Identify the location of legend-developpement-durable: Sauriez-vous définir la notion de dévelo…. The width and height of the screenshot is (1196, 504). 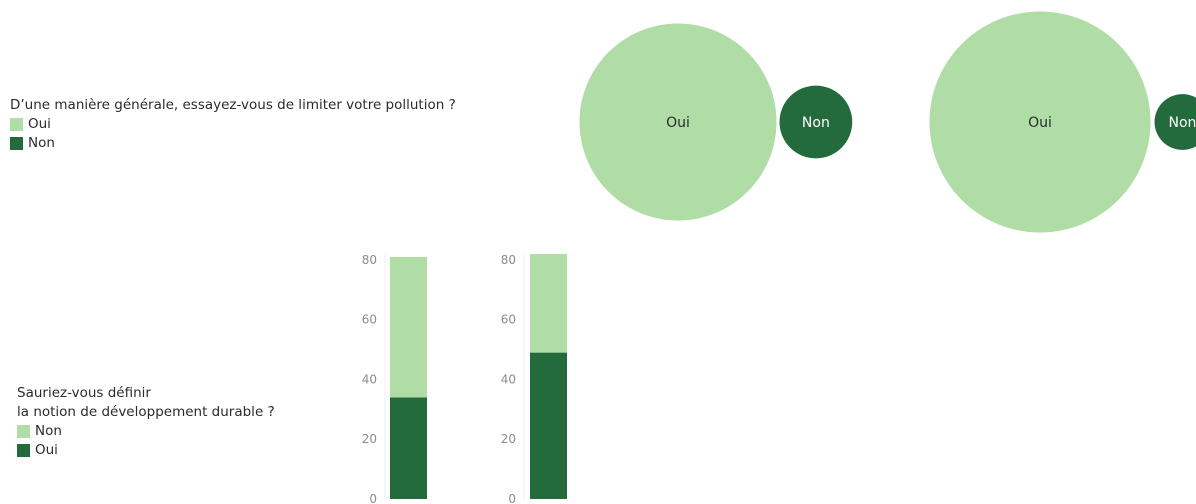
(146, 422).